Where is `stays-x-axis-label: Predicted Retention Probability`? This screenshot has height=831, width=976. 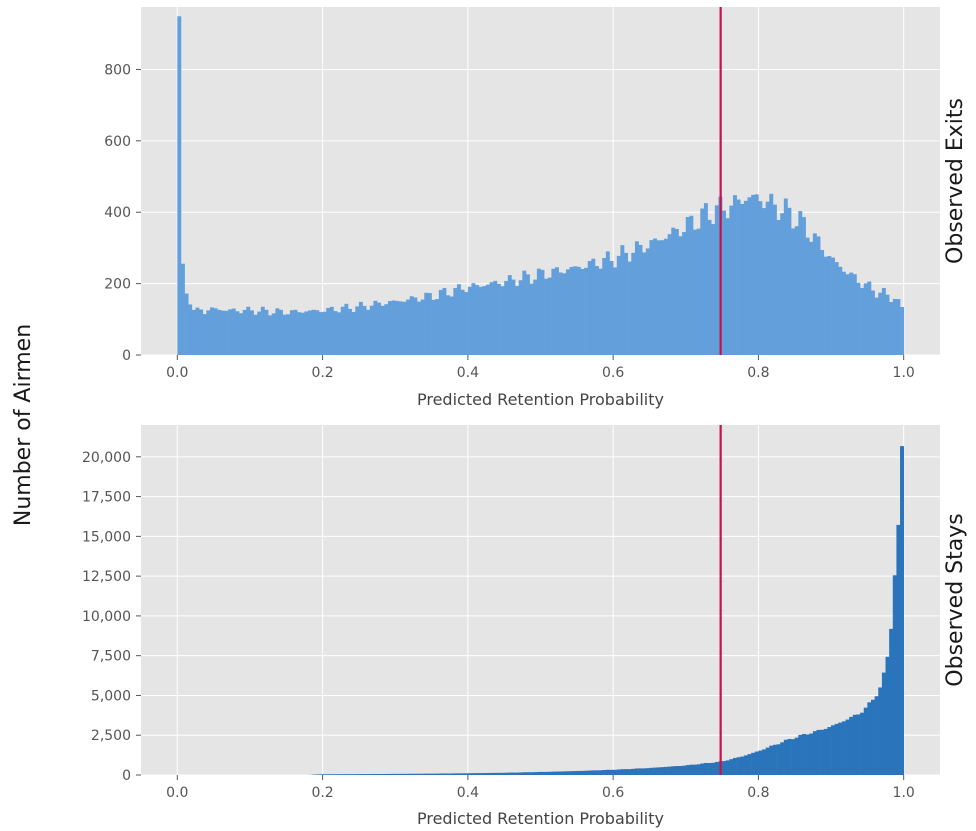
stays-x-axis-label: Predicted Retention Probability is located at coordinates (540, 818).